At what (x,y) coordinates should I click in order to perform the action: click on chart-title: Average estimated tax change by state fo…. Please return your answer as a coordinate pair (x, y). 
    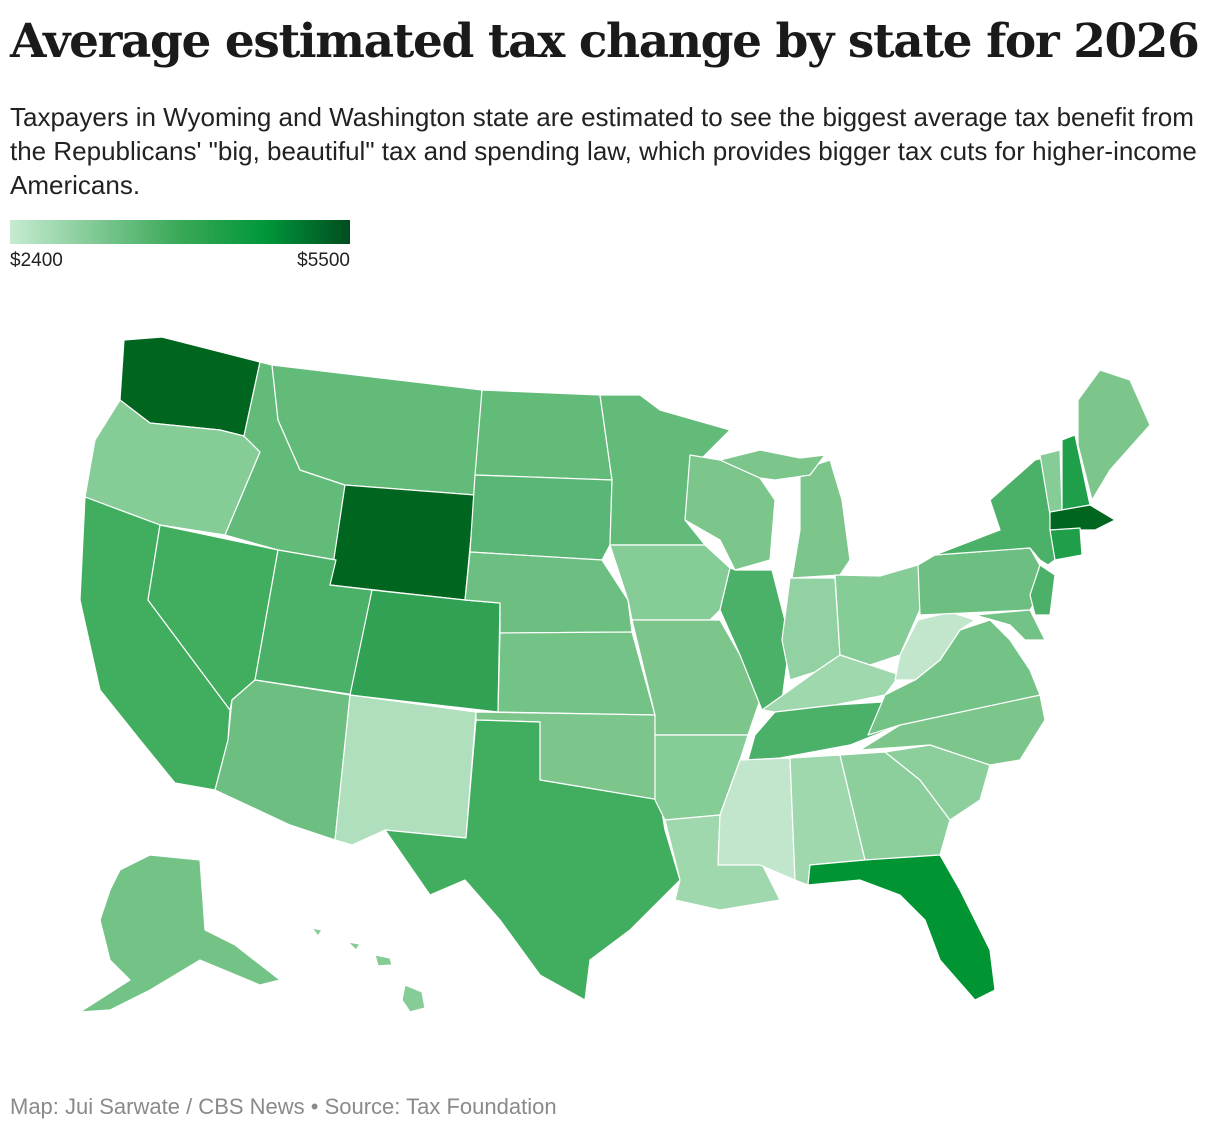
    Looking at the image, I should click on (605, 41).